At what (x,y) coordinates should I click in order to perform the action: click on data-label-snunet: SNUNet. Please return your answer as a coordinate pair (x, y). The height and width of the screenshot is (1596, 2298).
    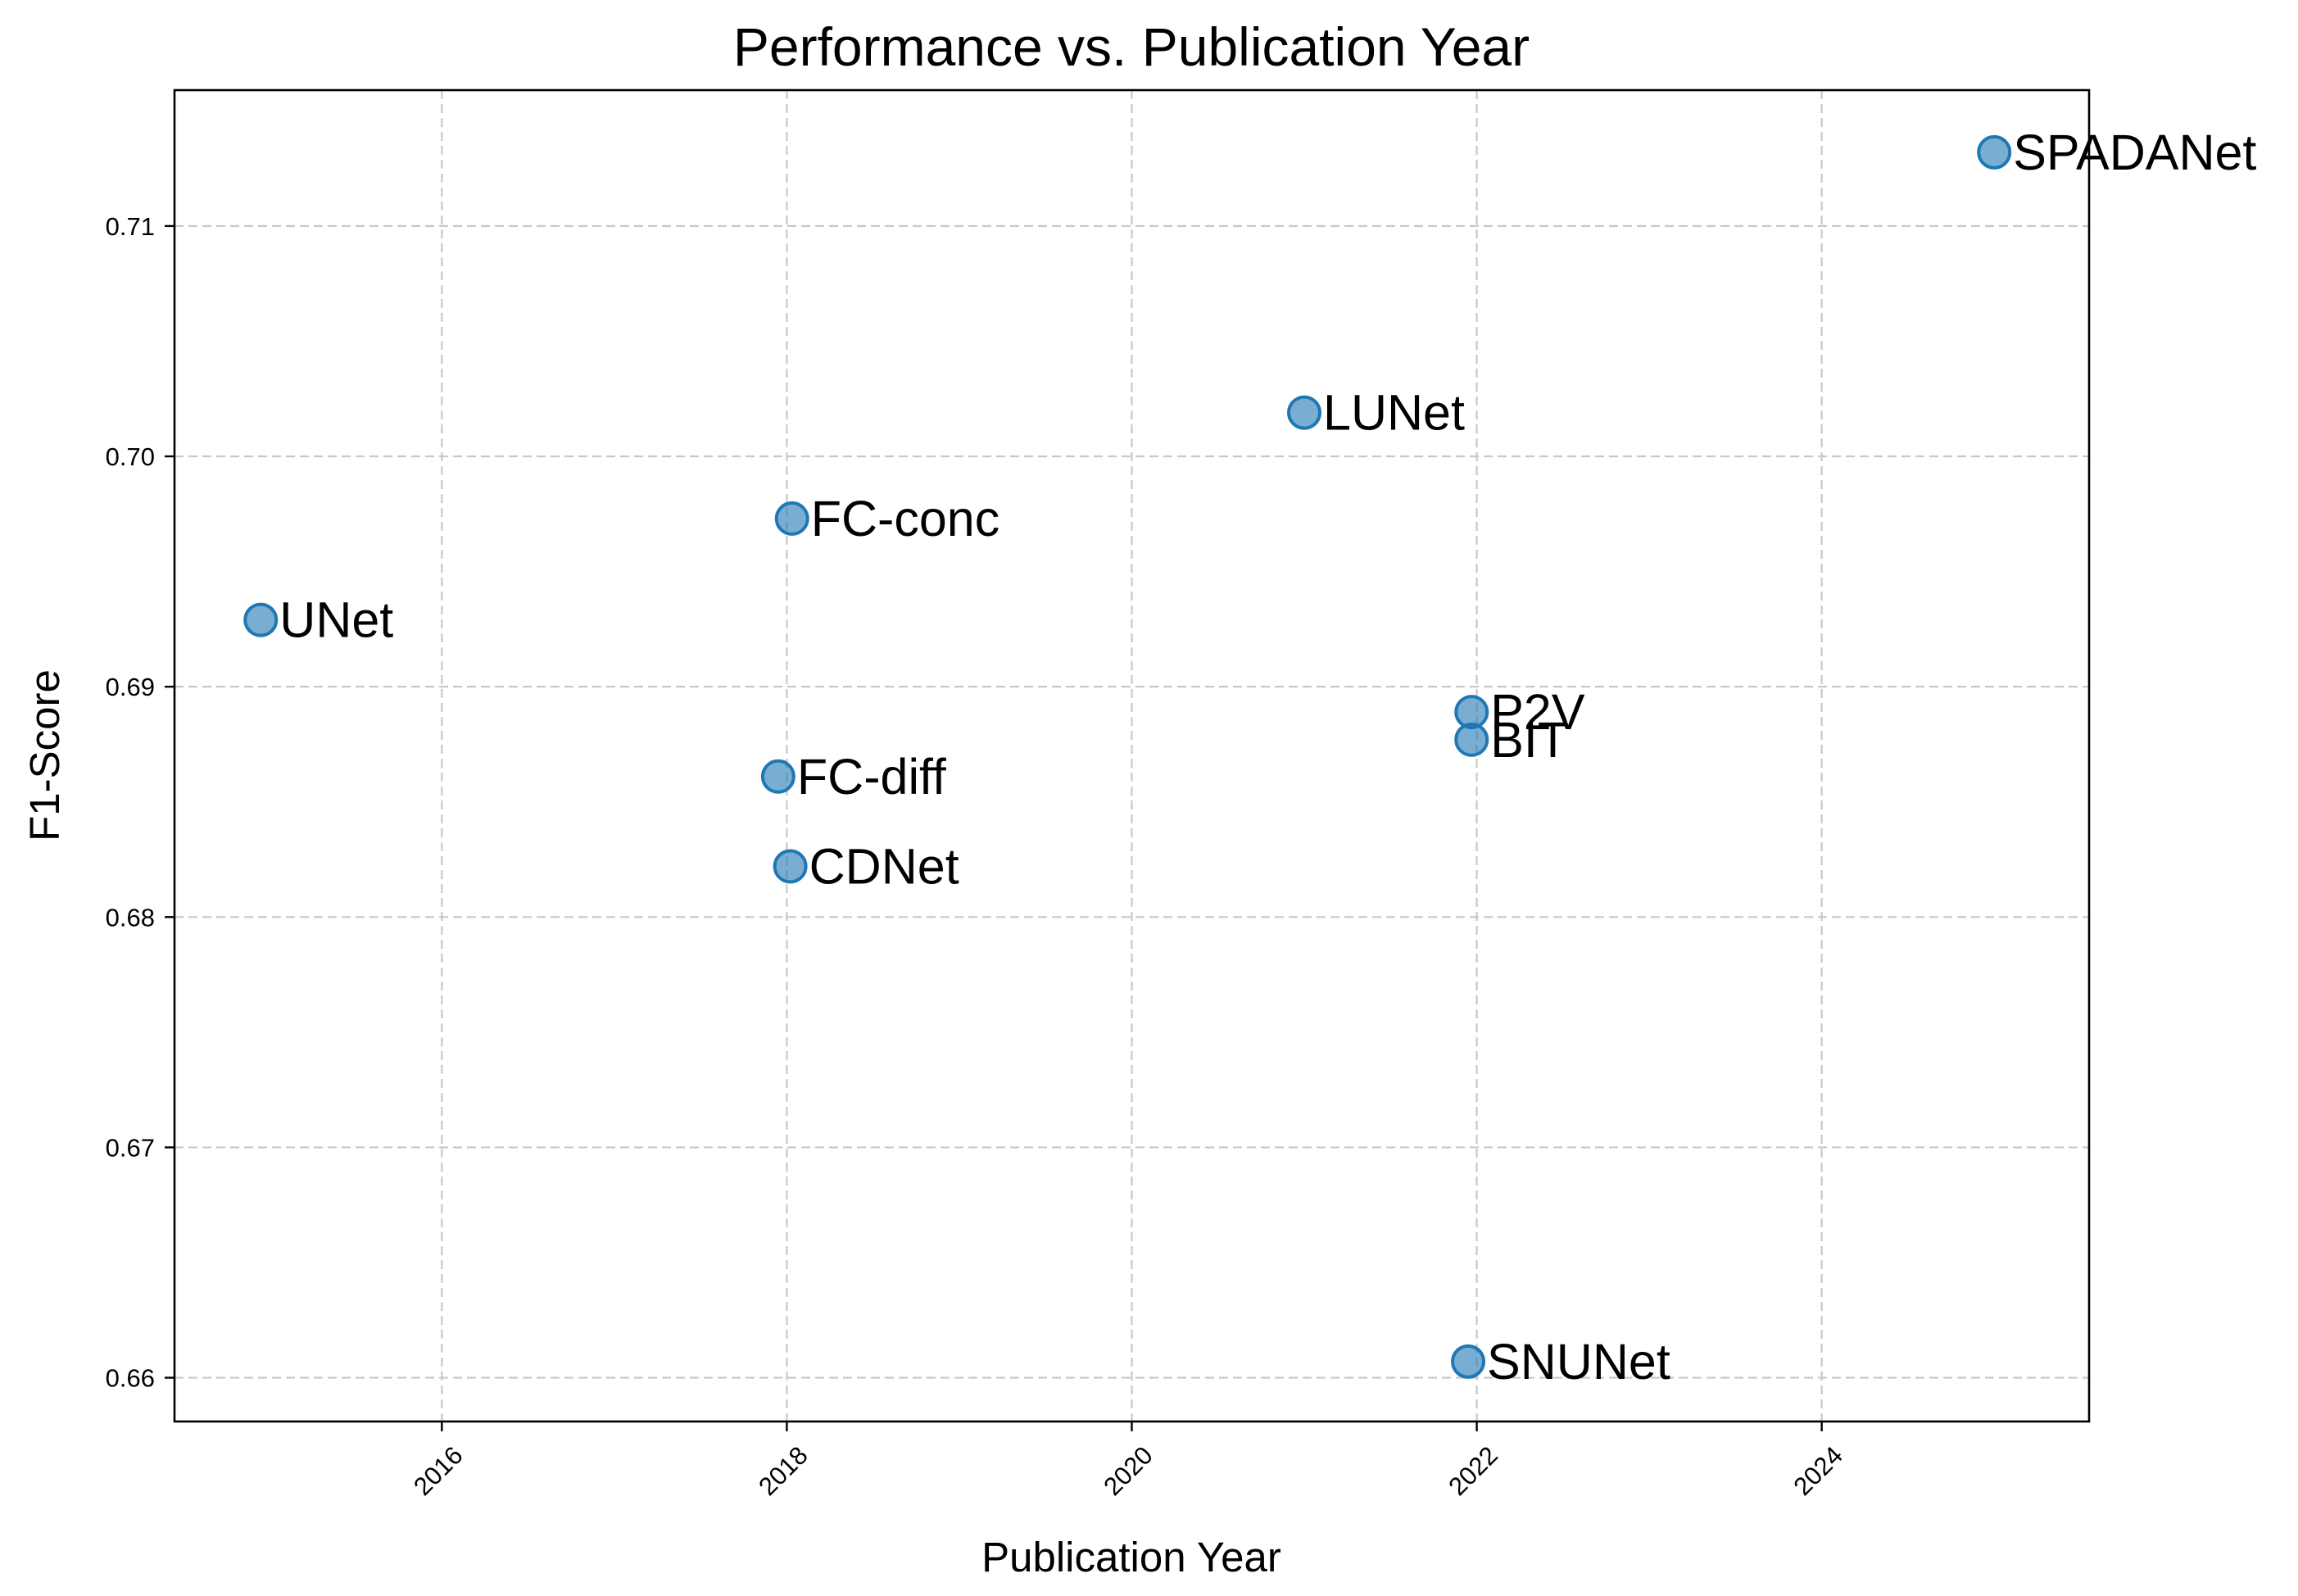
    Looking at the image, I should click on (1578, 1362).